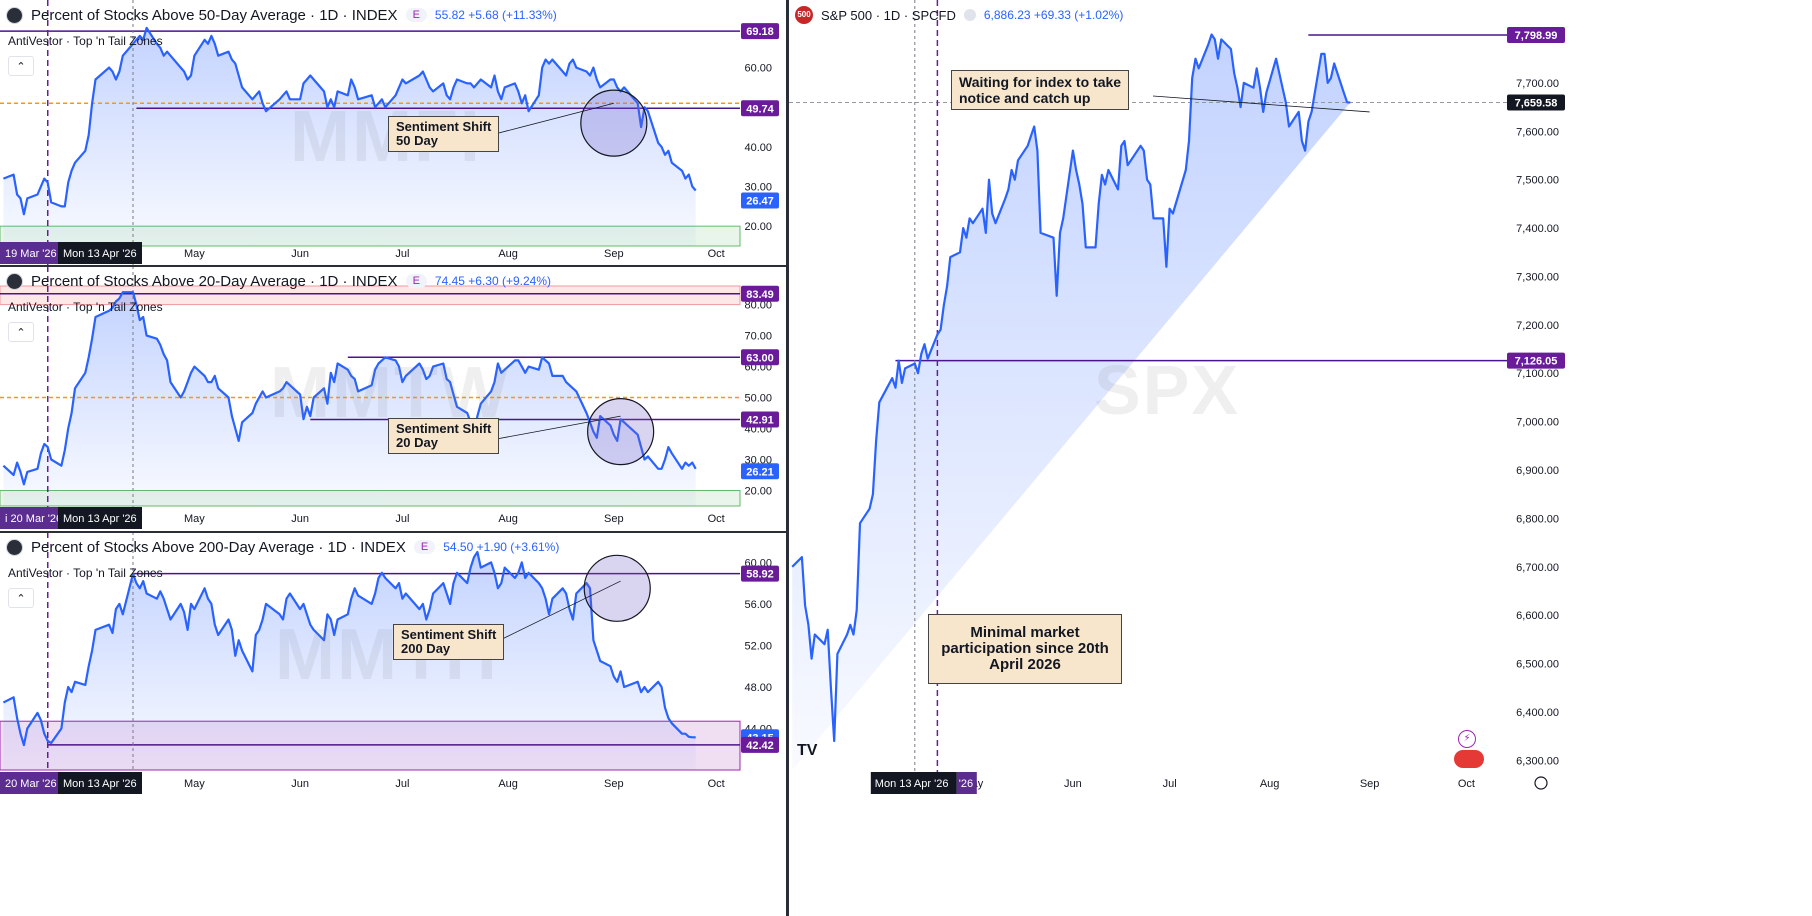 This screenshot has width=1812, height=916. Describe the element at coordinates (1537, 326) in the screenshot. I see `y-tick-label: 7,200.00` at that location.